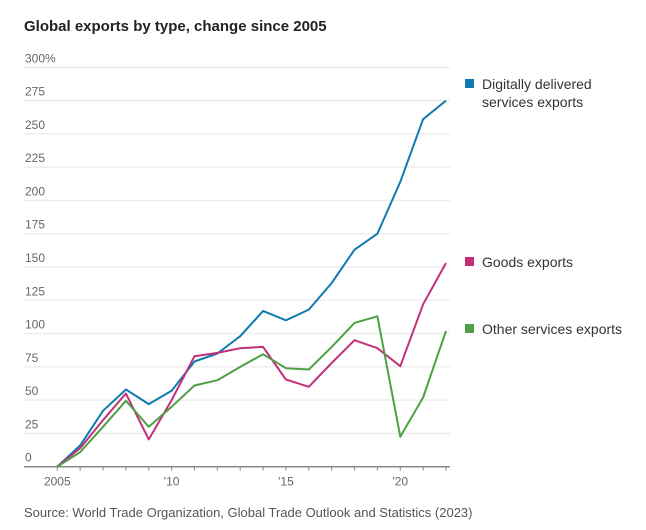 The height and width of the screenshot is (530, 646). Describe the element at coordinates (35, 158) in the screenshot. I see `y-tick-label: 225` at that location.